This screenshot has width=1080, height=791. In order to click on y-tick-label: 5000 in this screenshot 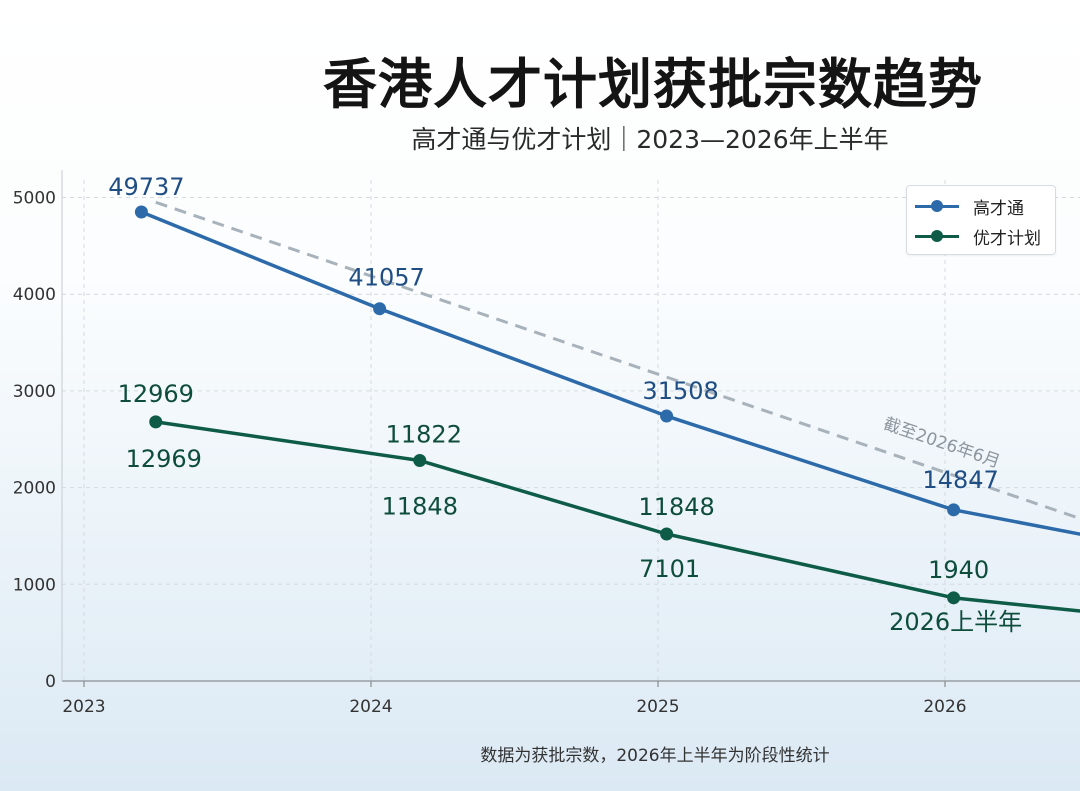, I will do `click(34, 199)`.